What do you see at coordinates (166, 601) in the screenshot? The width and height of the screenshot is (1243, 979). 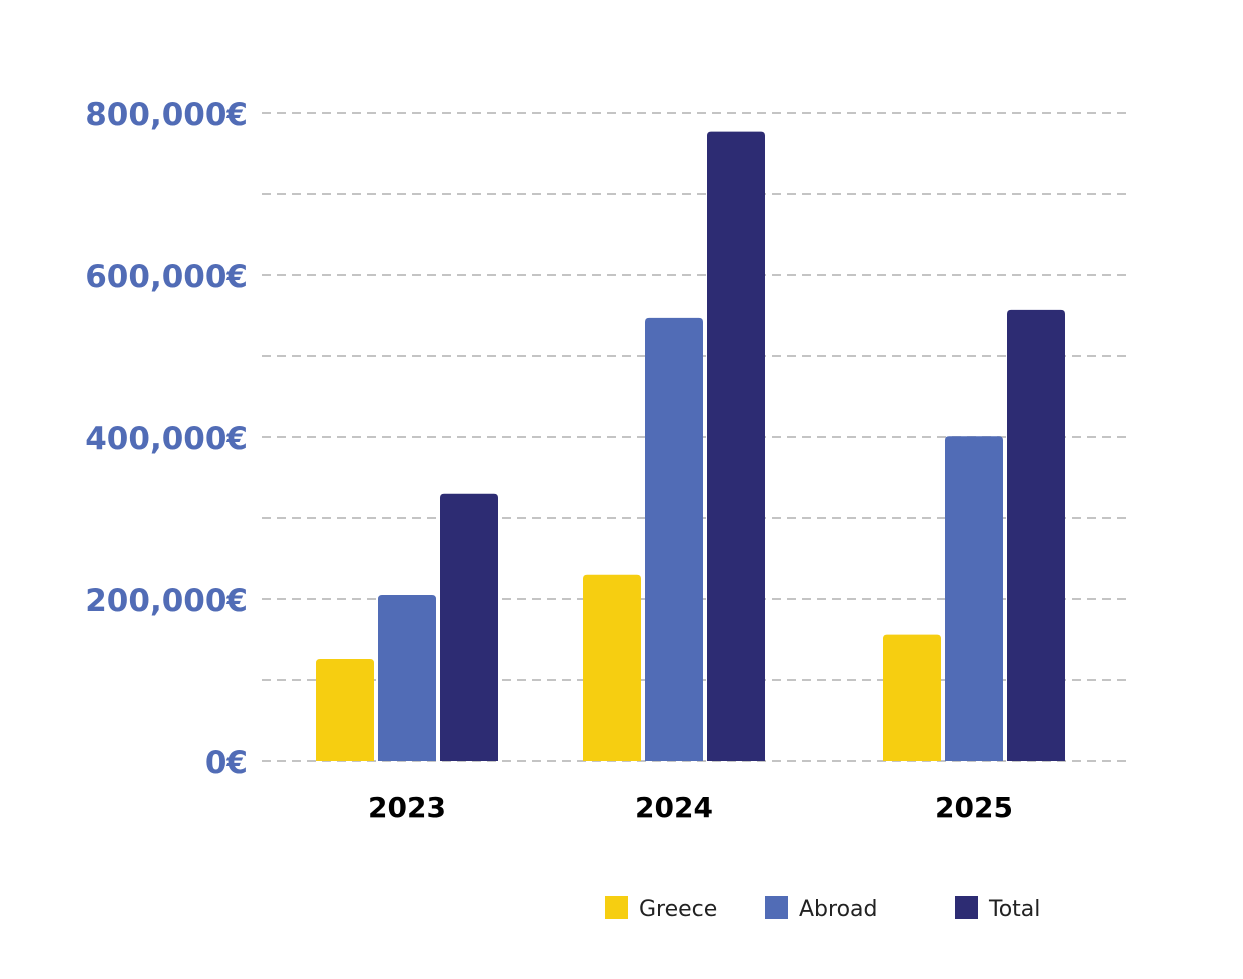 I see `y-tick-label: 200,000€` at bounding box center [166, 601].